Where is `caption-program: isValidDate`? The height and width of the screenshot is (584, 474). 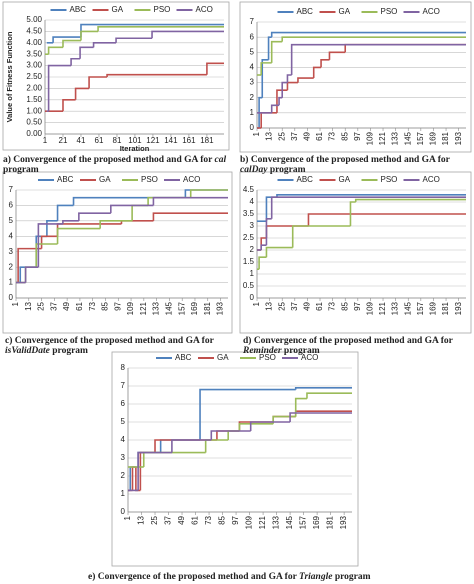 caption-program: isValidDate is located at coordinates (27, 351).